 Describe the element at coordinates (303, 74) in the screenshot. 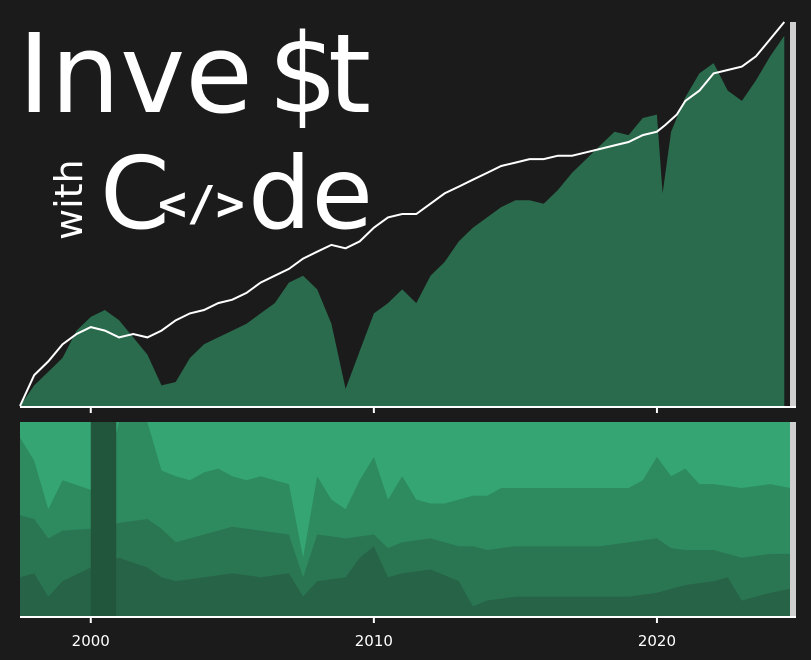

I see `logo-dollar-sign: $` at that location.